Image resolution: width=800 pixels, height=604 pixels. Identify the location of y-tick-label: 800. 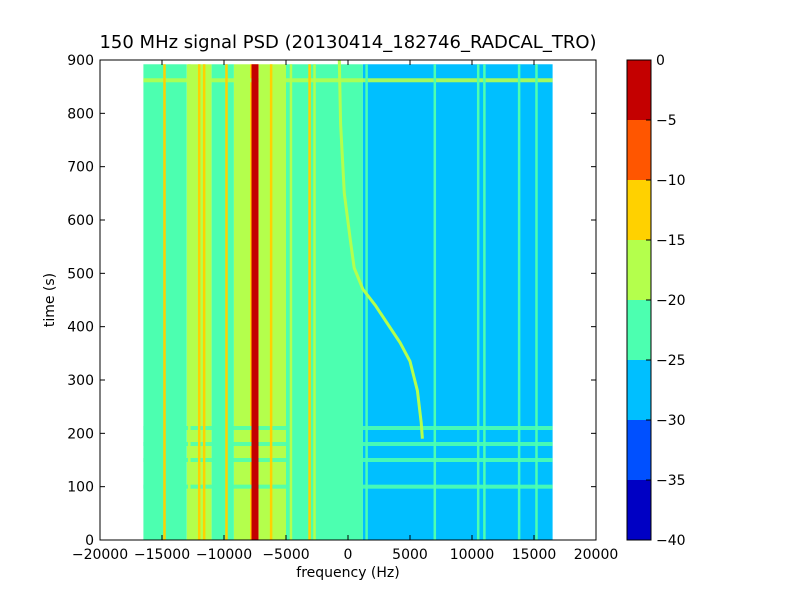
(80, 114).